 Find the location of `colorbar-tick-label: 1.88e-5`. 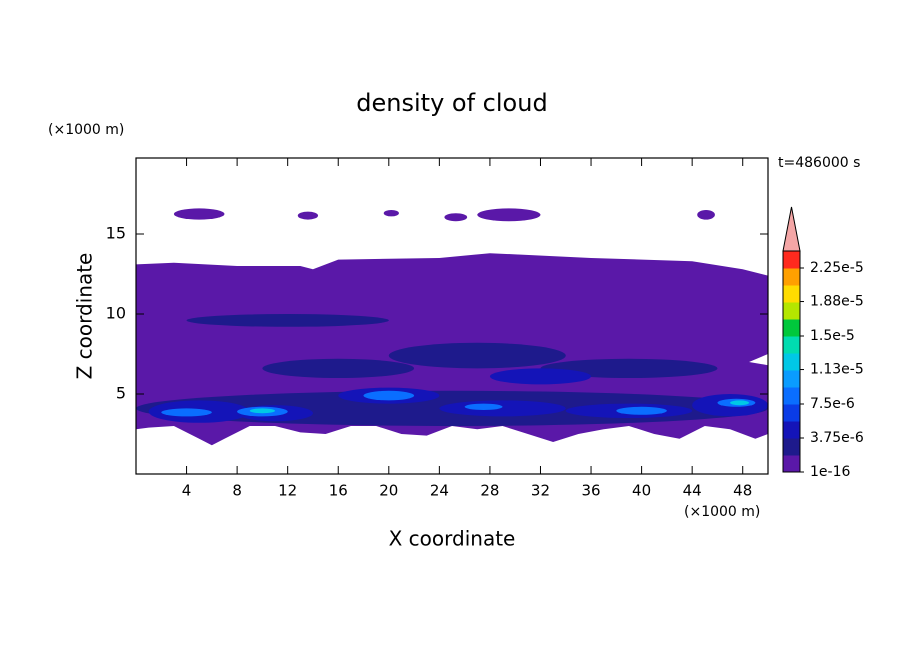

colorbar-tick-label: 1.88e-5 is located at coordinates (837, 302).